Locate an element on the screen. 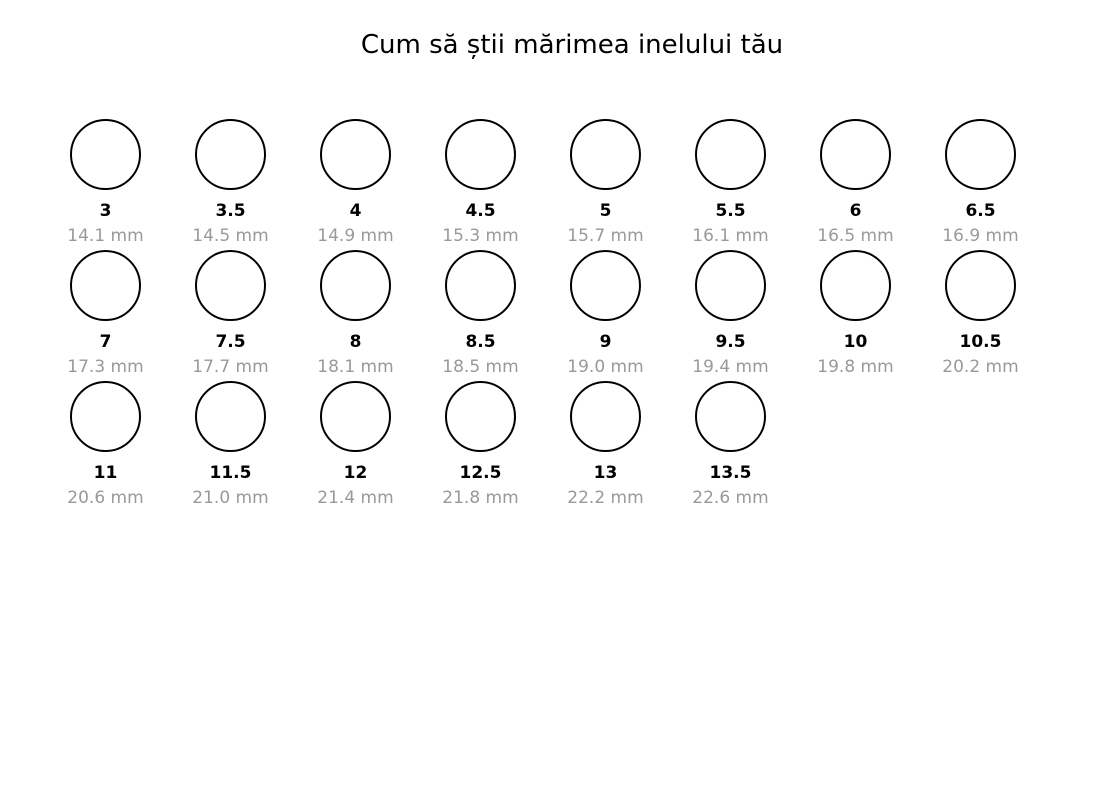  ring-cell: 9 19.0 mm is located at coordinates (605, 315).